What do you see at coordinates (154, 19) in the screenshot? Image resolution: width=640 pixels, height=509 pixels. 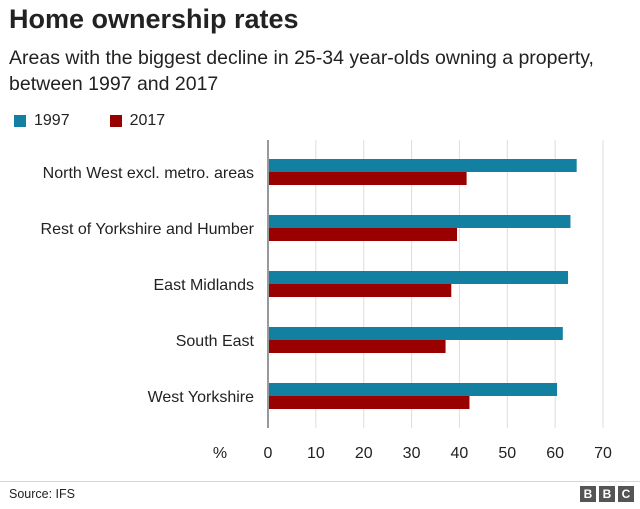 I see `chart-title: Home ownership rates` at bounding box center [154, 19].